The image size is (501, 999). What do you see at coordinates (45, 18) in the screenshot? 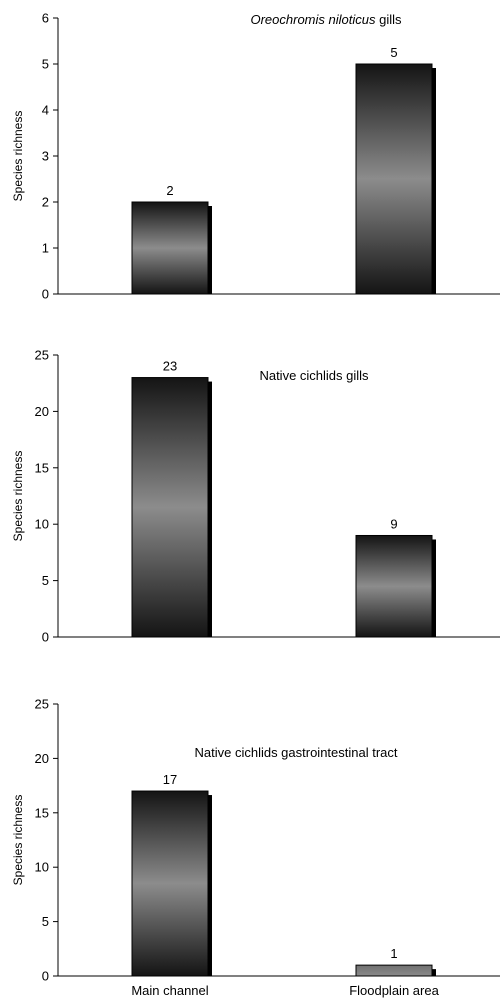
I see `y-tick-label: 6` at bounding box center [45, 18].